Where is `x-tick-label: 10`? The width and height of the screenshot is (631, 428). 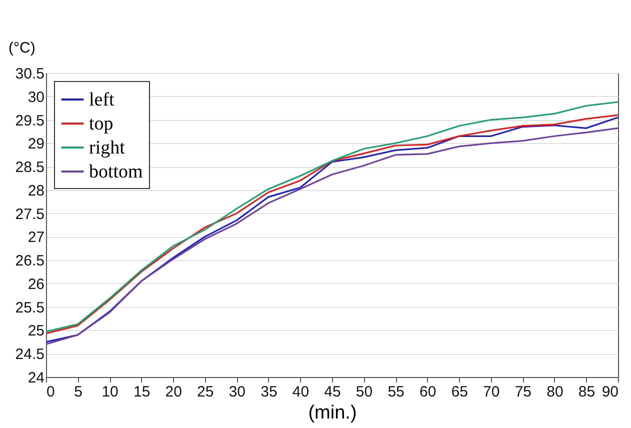 x-tick-label: 10 is located at coordinates (110, 392).